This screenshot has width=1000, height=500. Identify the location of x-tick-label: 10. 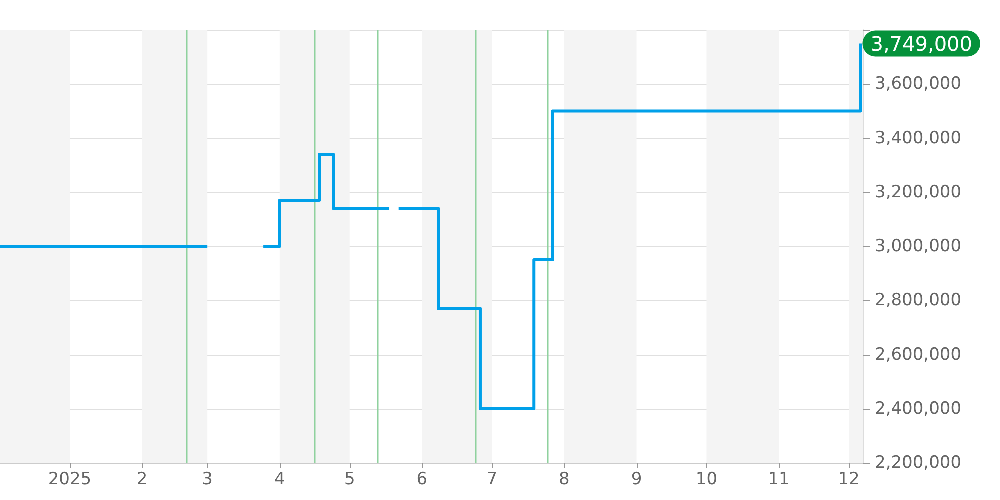
(707, 480).